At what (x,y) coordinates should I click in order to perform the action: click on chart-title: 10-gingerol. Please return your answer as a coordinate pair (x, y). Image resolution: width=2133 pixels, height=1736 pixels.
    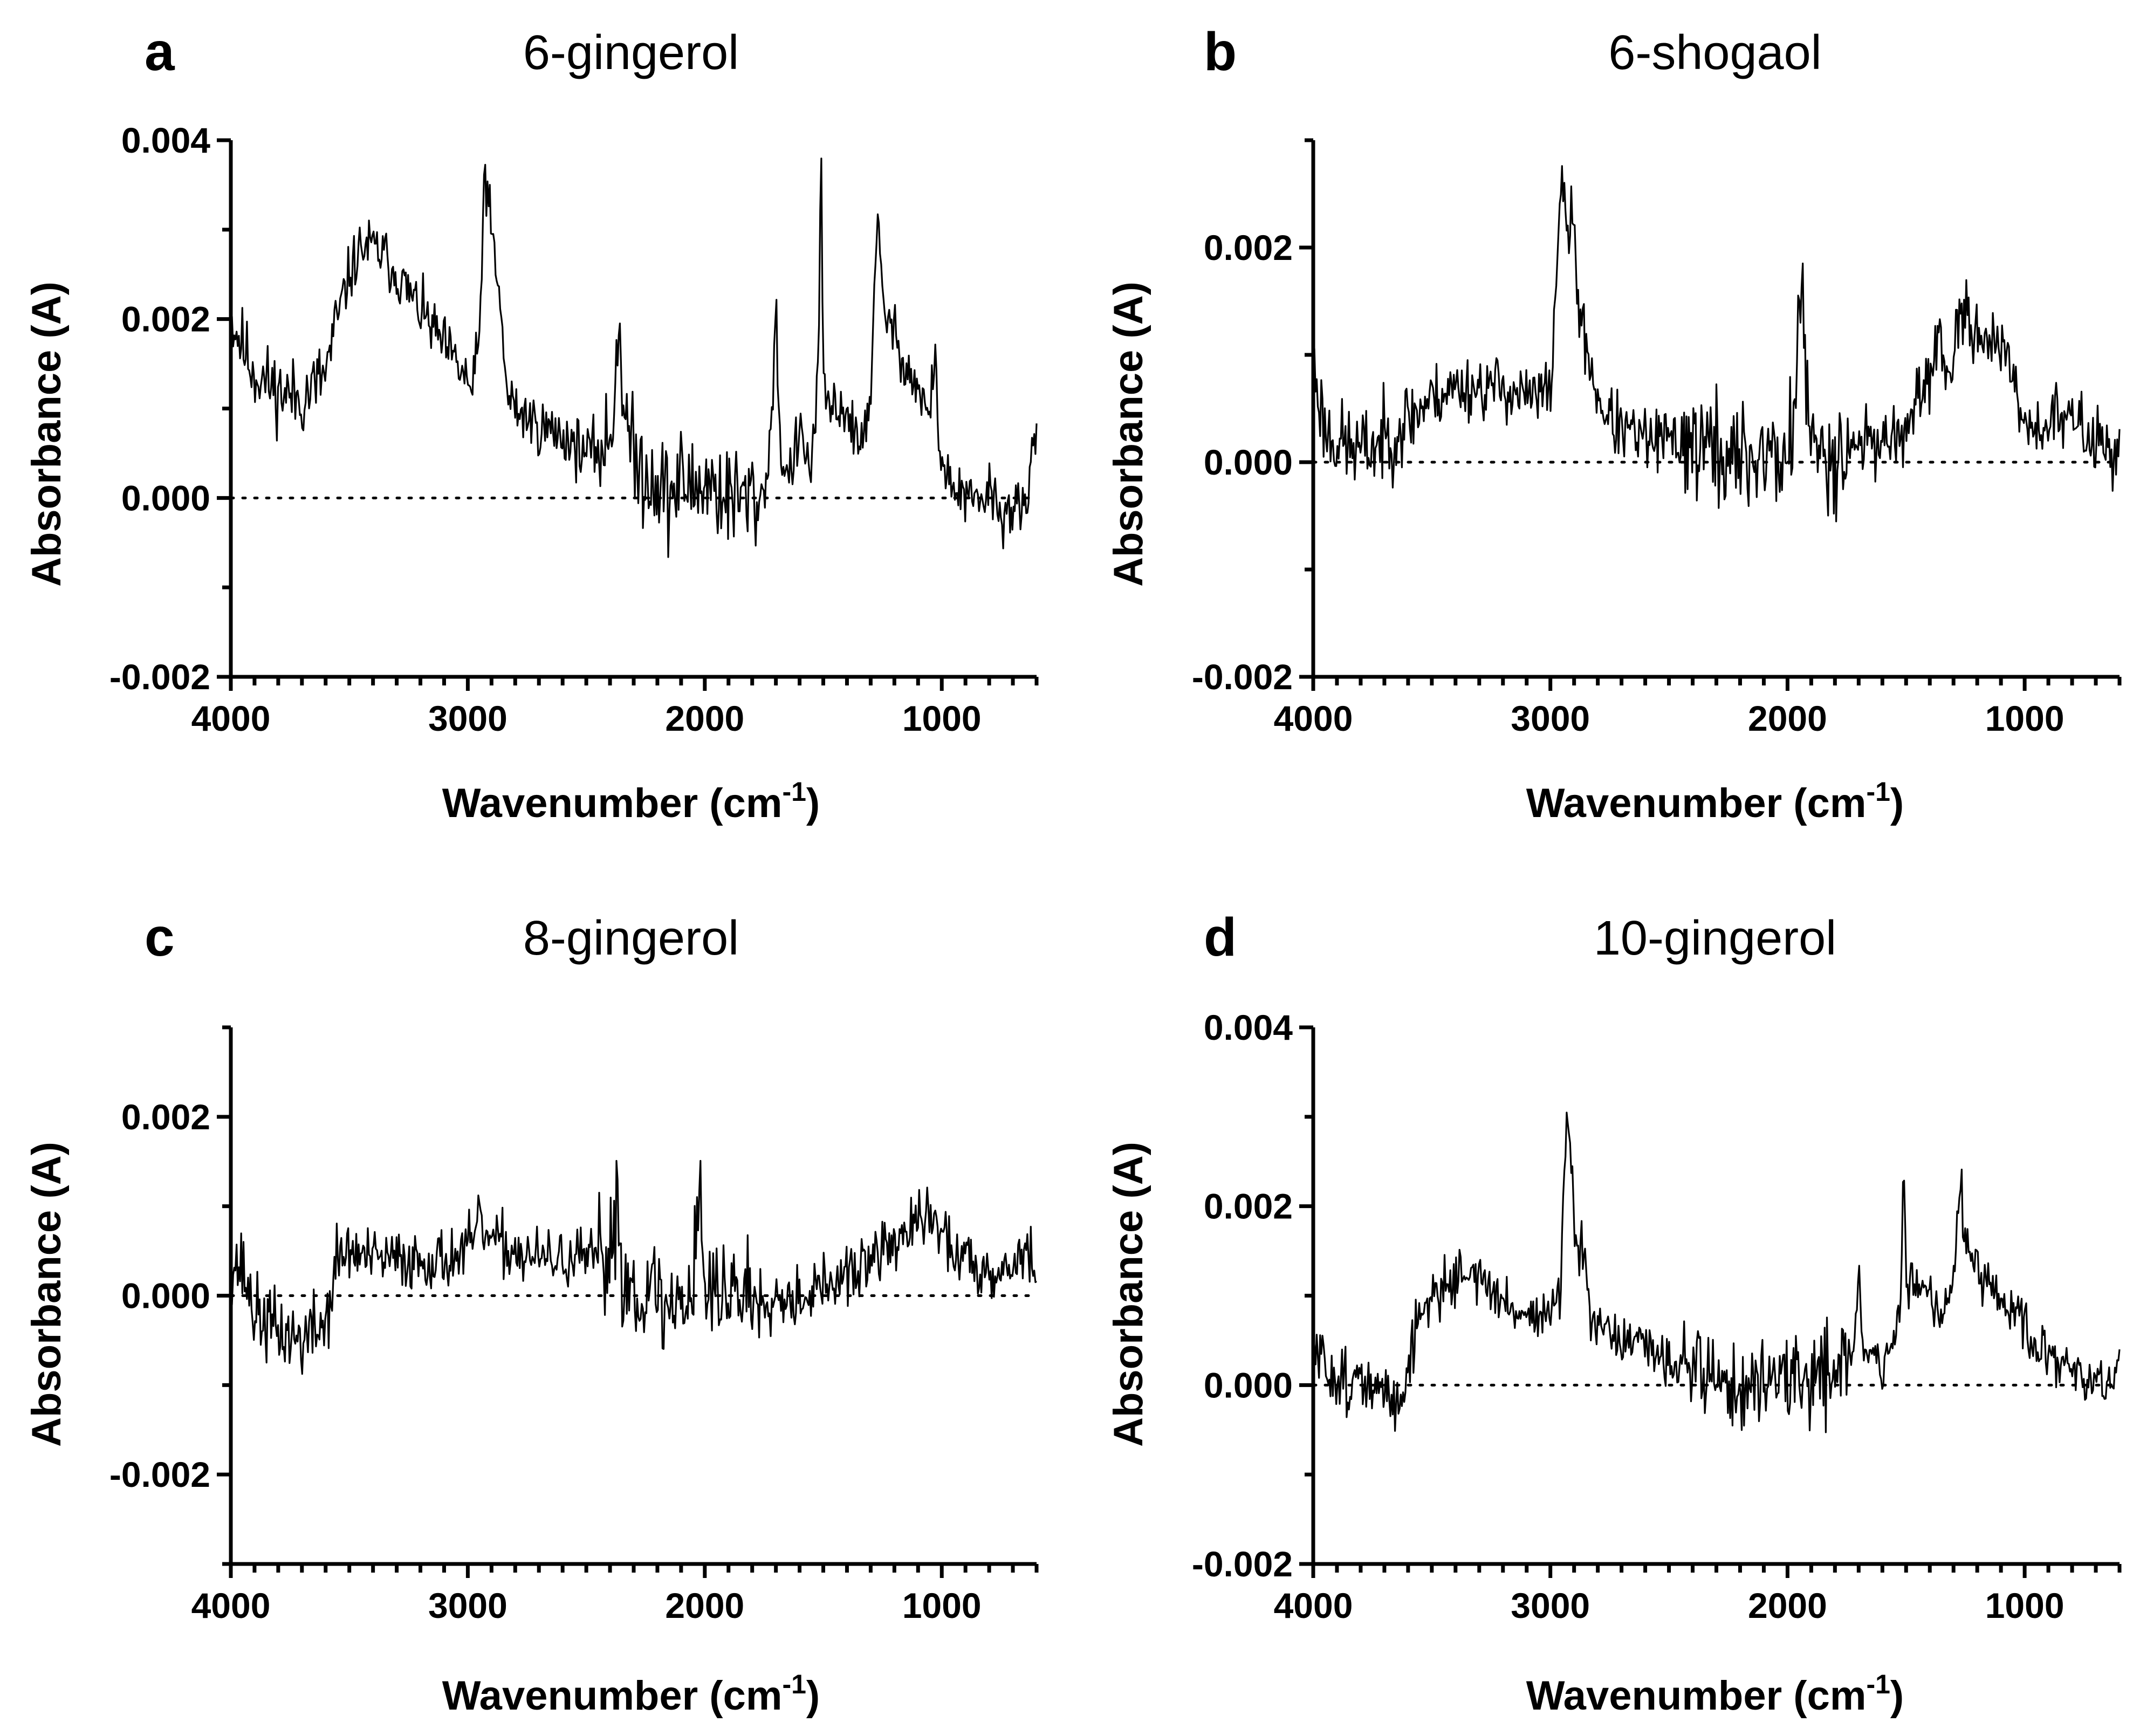
    Looking at the image, I should click on (1715, 938).